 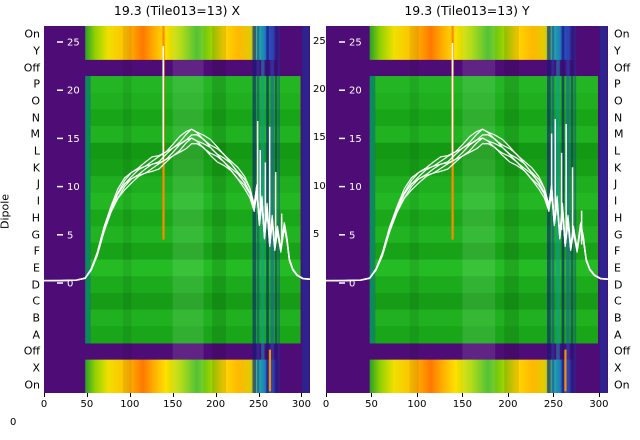 What do you see at coordinates (618, 285) in the screenshot?
I see `dipole-label-right: D` at bounding box center [618, 285].